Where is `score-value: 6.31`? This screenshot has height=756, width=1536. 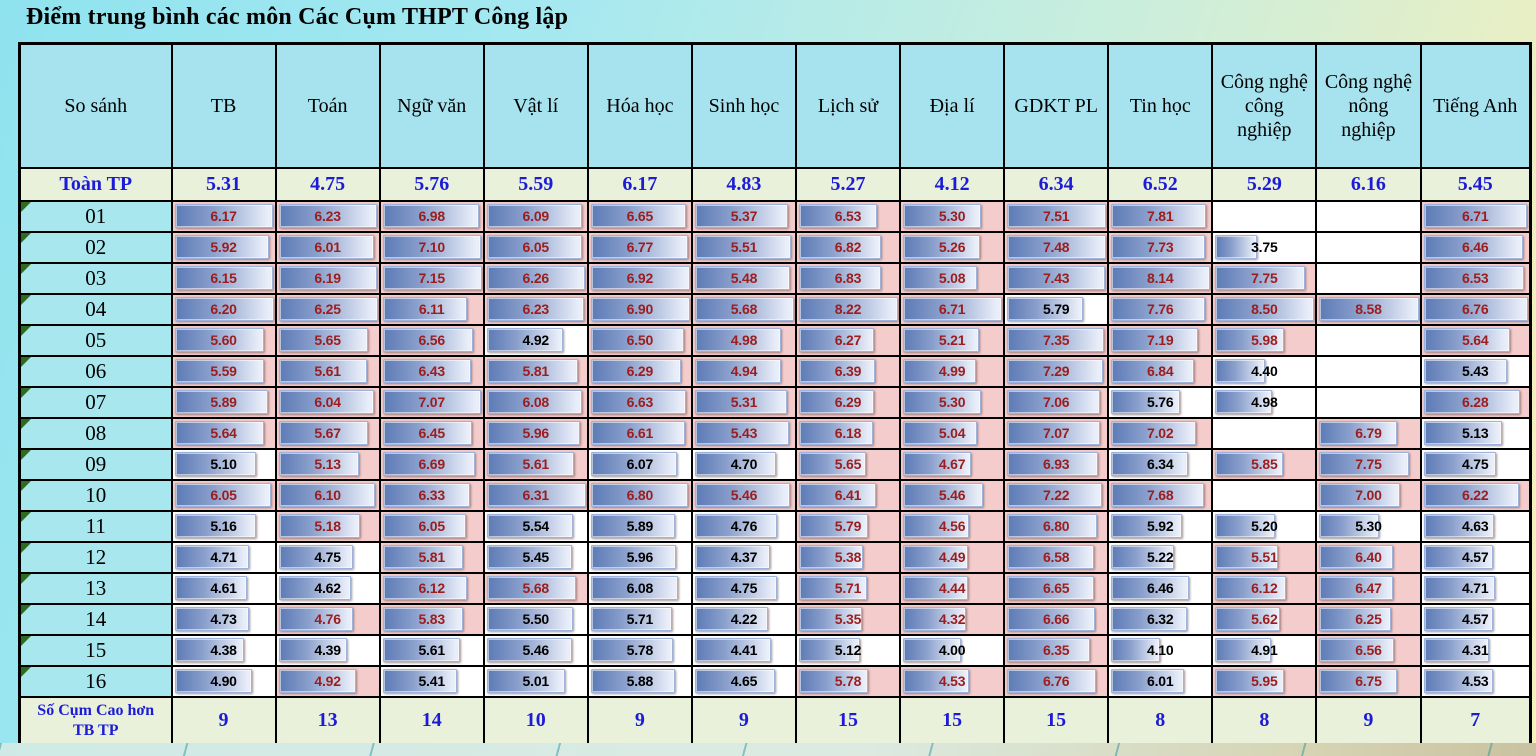
score-value: 6.31 is located at coordinates (536, 495).